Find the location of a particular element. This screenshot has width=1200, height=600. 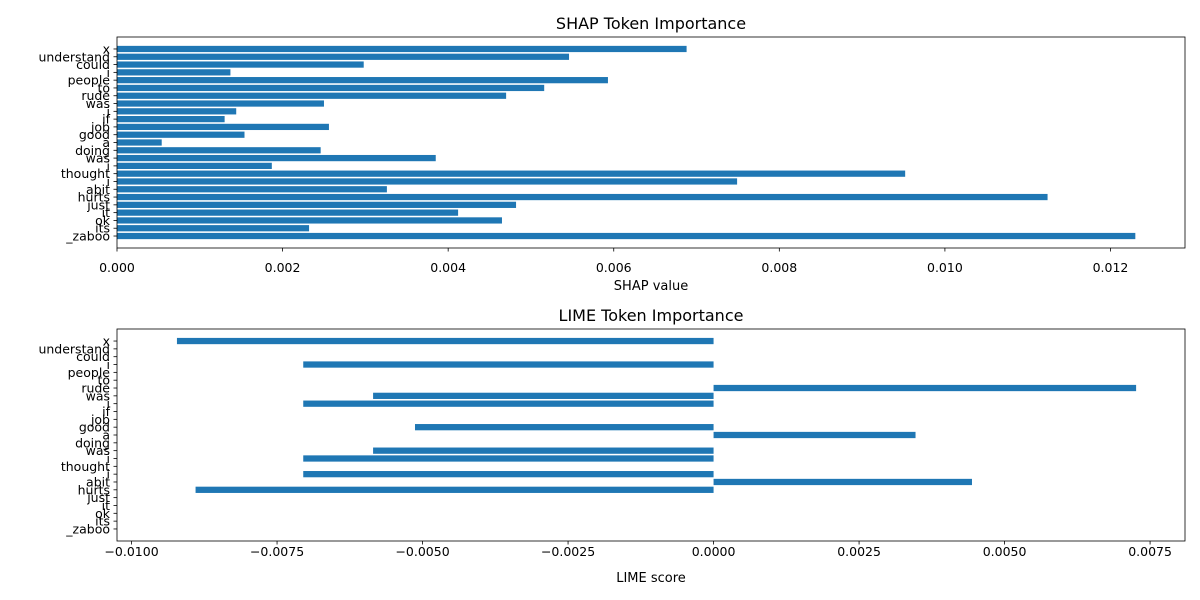

lime-category-label: abit is located at coordinates (98, 481).